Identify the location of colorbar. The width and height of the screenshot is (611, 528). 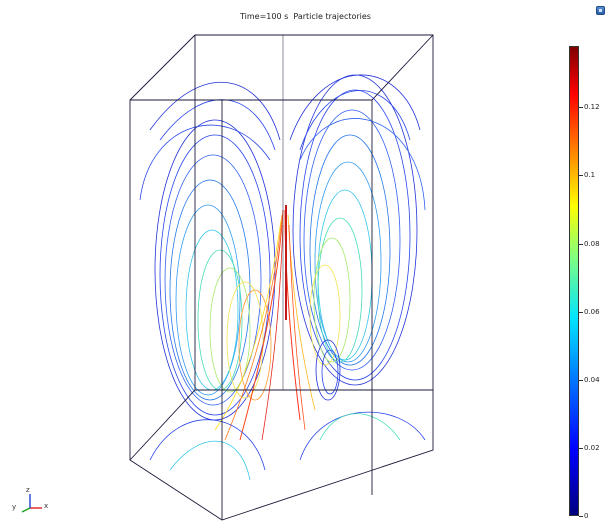
(574, 281).